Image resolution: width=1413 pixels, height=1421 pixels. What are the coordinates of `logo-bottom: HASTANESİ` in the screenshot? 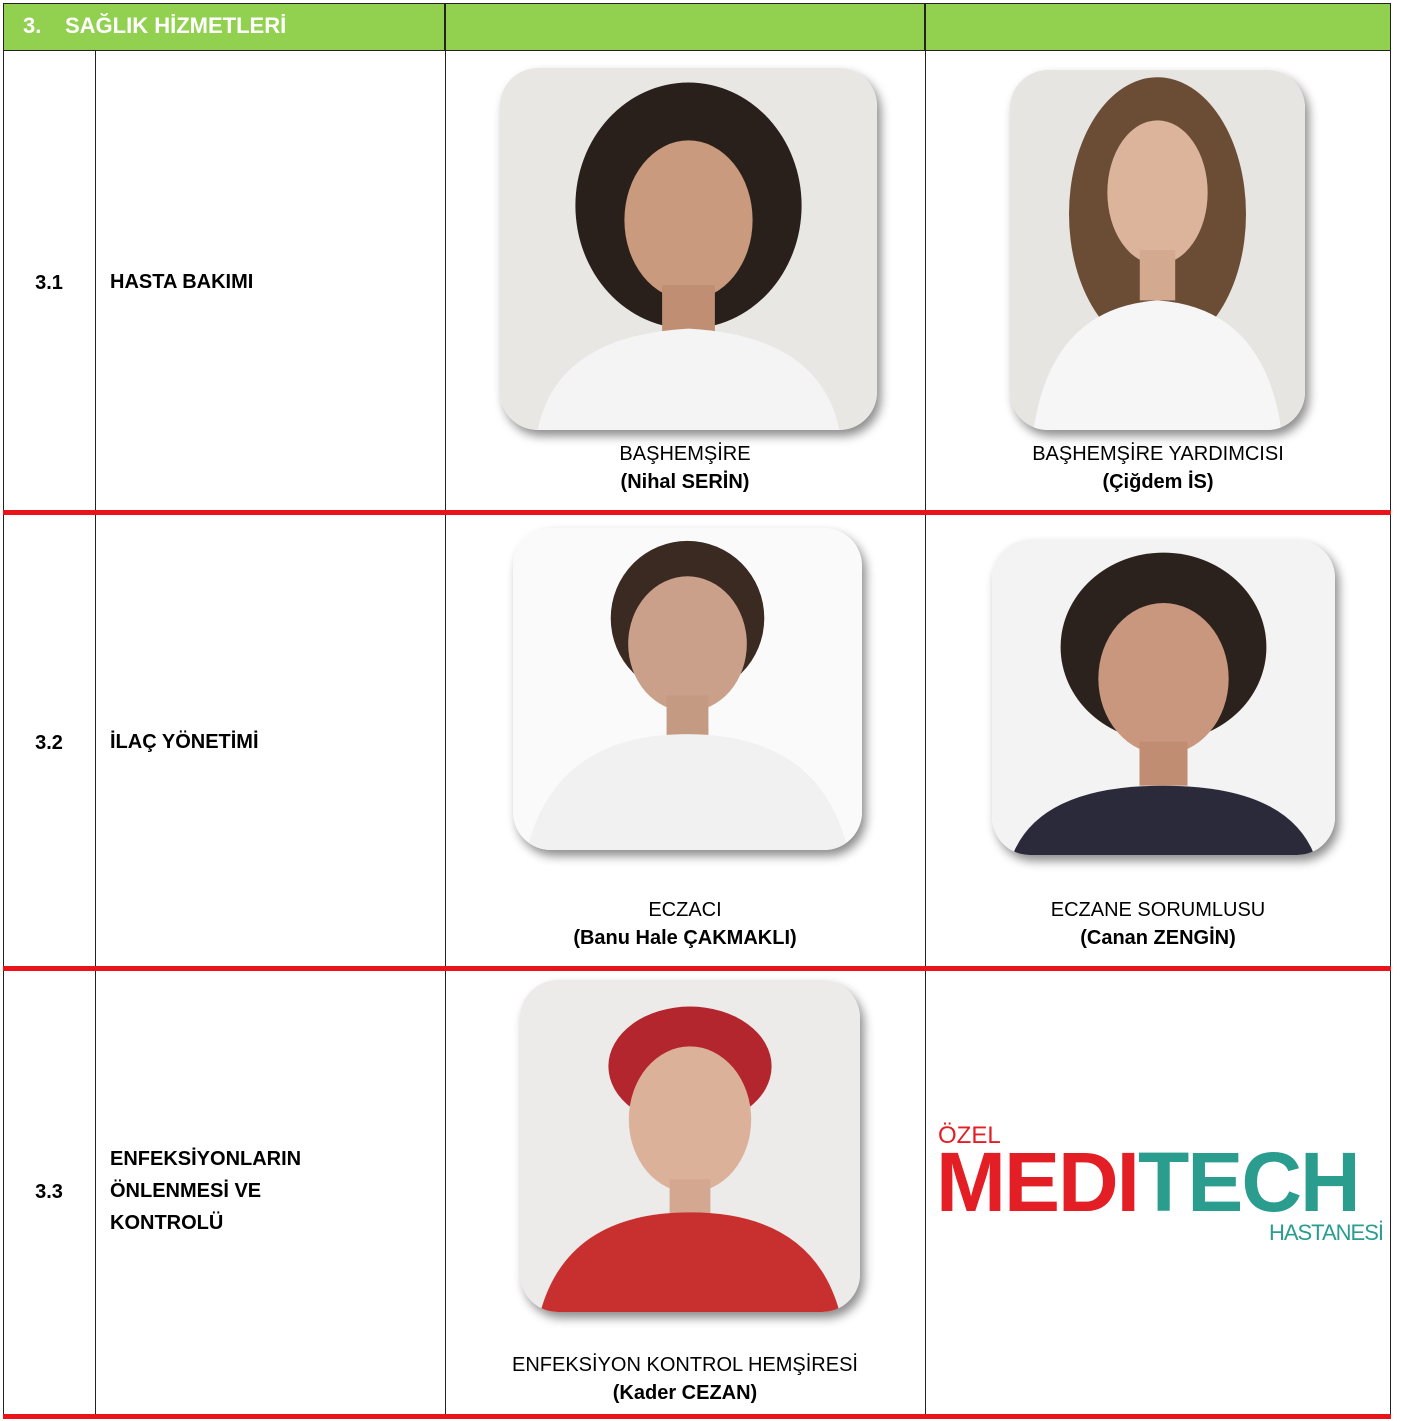 It's located at (1326, 1232).